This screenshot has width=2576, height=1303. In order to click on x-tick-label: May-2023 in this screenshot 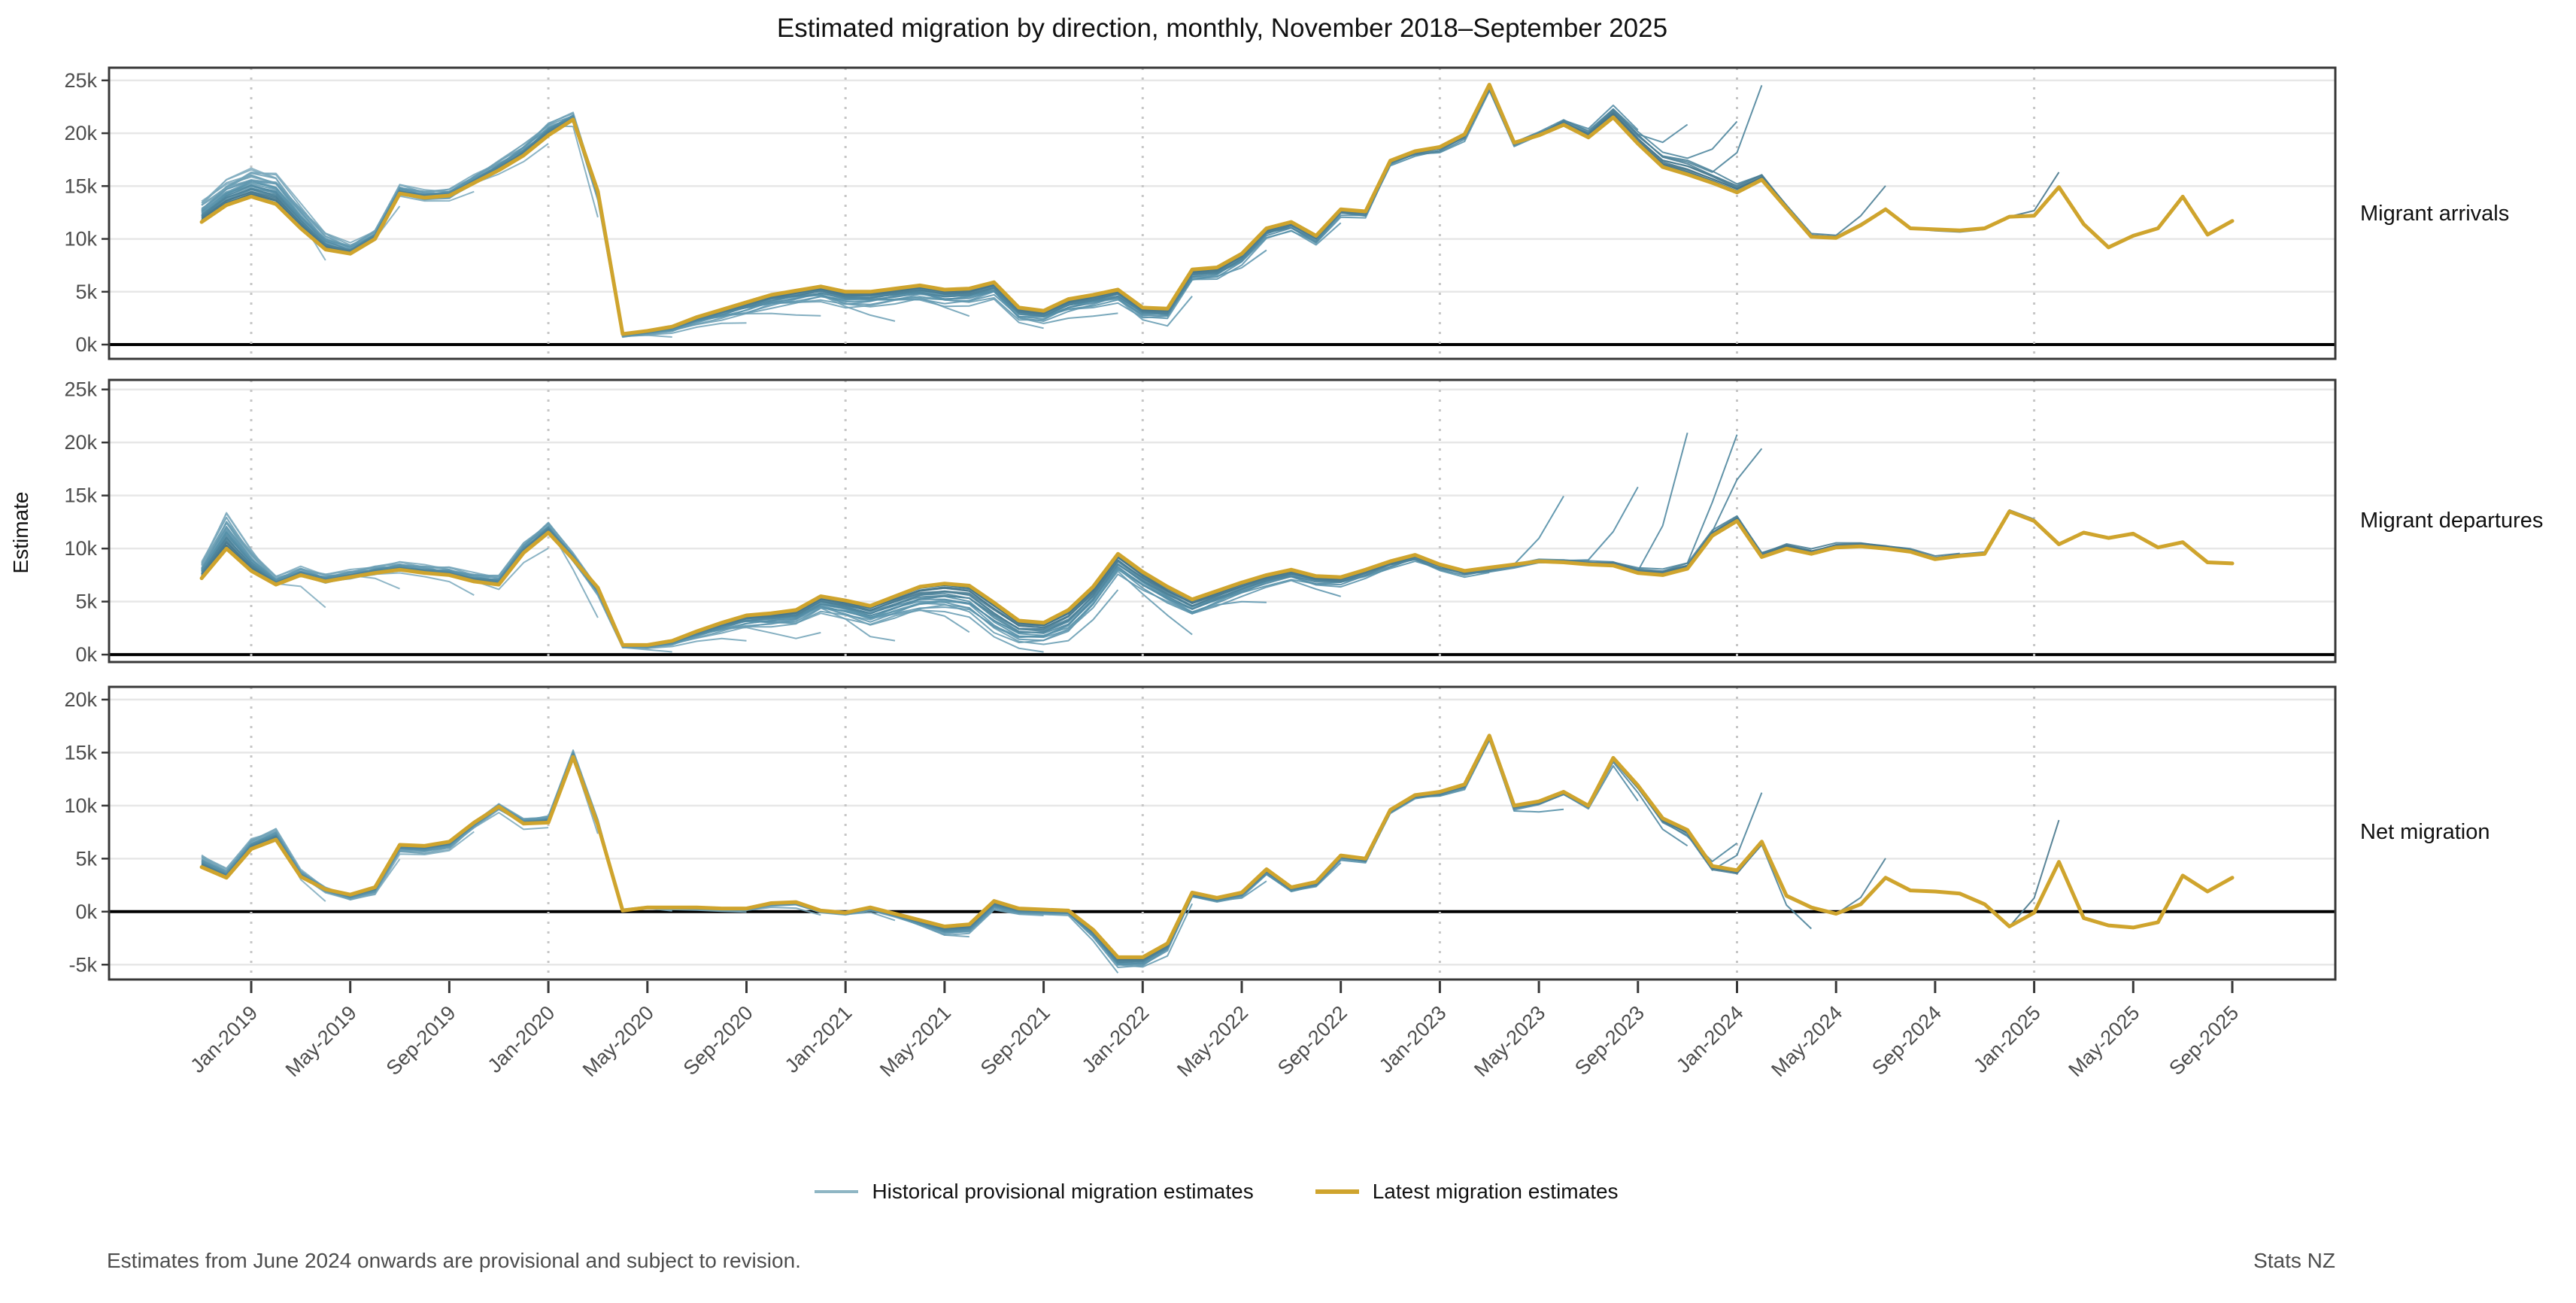, I will do `click(1509, 1041)`.